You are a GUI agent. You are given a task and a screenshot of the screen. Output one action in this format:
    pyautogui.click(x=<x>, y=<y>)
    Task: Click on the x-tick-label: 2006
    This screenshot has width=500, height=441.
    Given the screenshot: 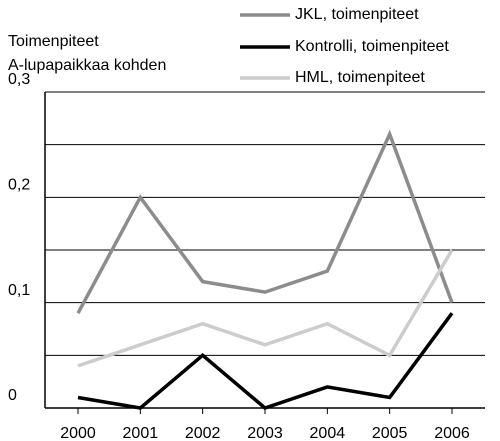 What is the action you would take?
    pyautogui.click(x=452, y=433)
    